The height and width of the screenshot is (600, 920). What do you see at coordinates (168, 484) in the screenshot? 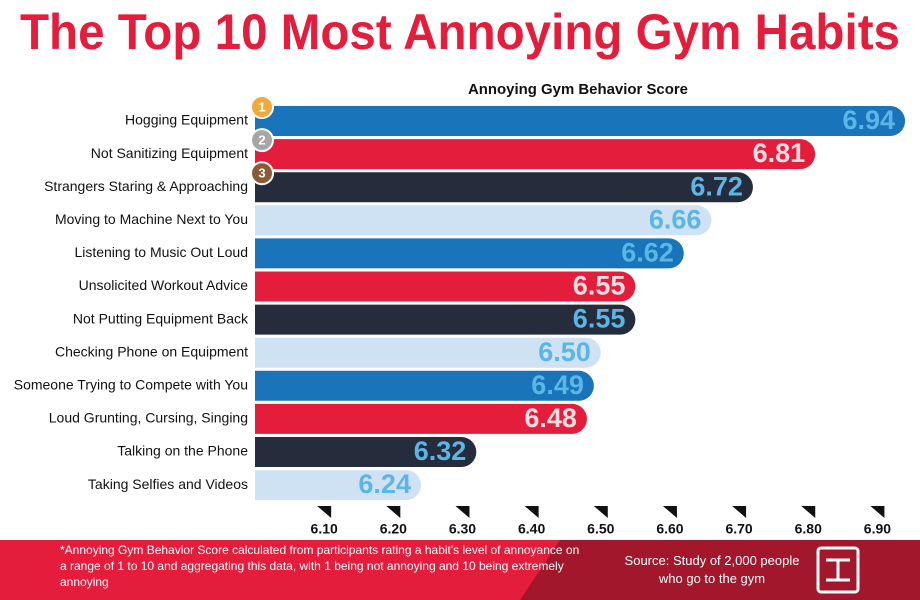
I see `category-label: Taking Selfies and Videos` at bounding box center [168, 484].